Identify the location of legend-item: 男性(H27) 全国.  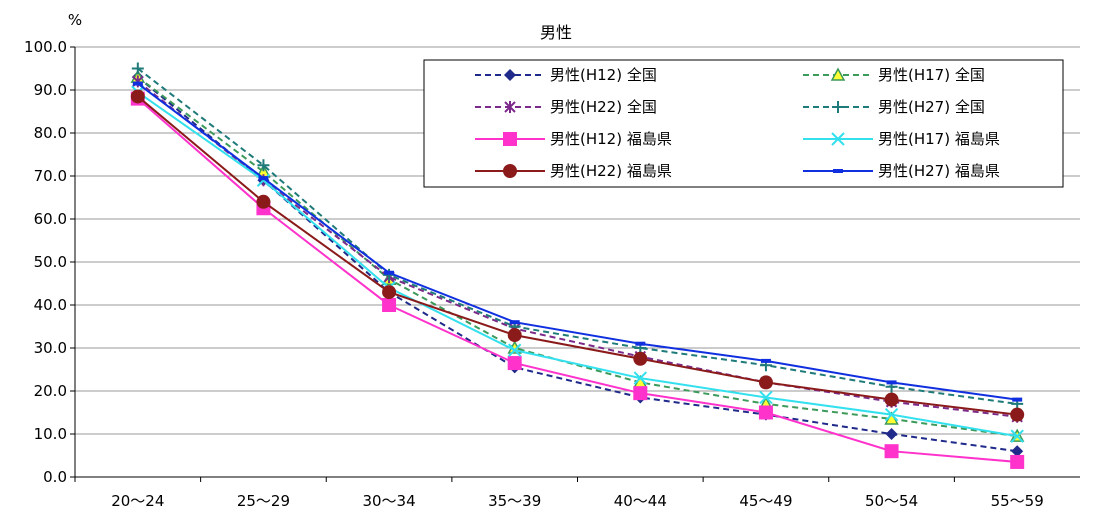
(894, 107).